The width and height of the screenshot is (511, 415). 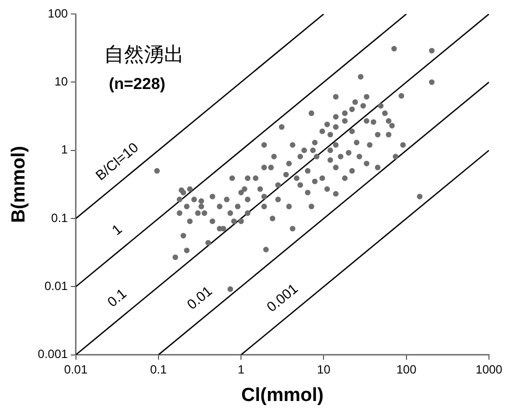 What do you see at coordinates (241, 369) in the screenshot?
I see `x-tick-label: 1` at bounding box center [241, 369].